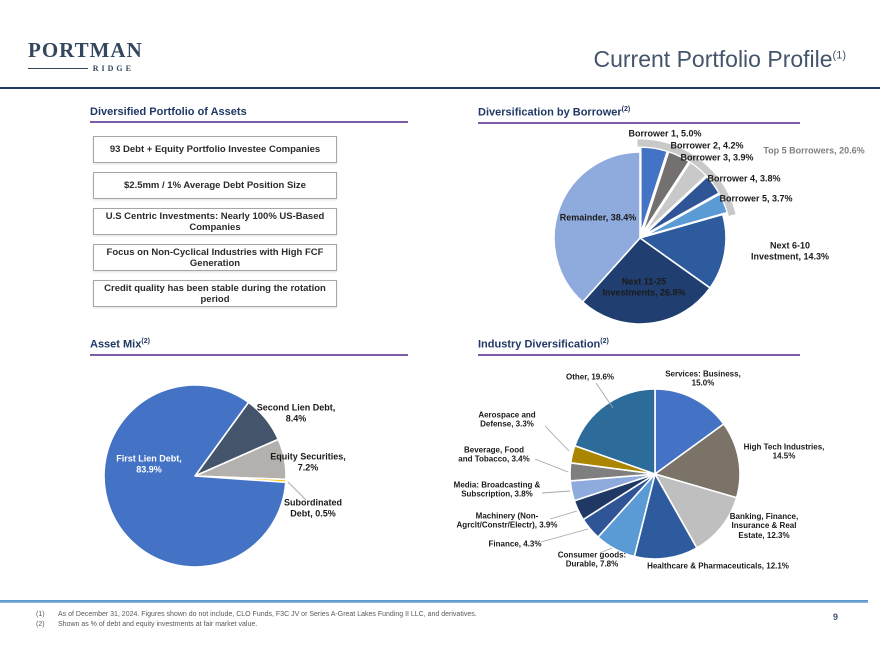  I want to click on pie-label-subordinated-debt: Subordinated Debt, 0.5%, so click(313, 507).